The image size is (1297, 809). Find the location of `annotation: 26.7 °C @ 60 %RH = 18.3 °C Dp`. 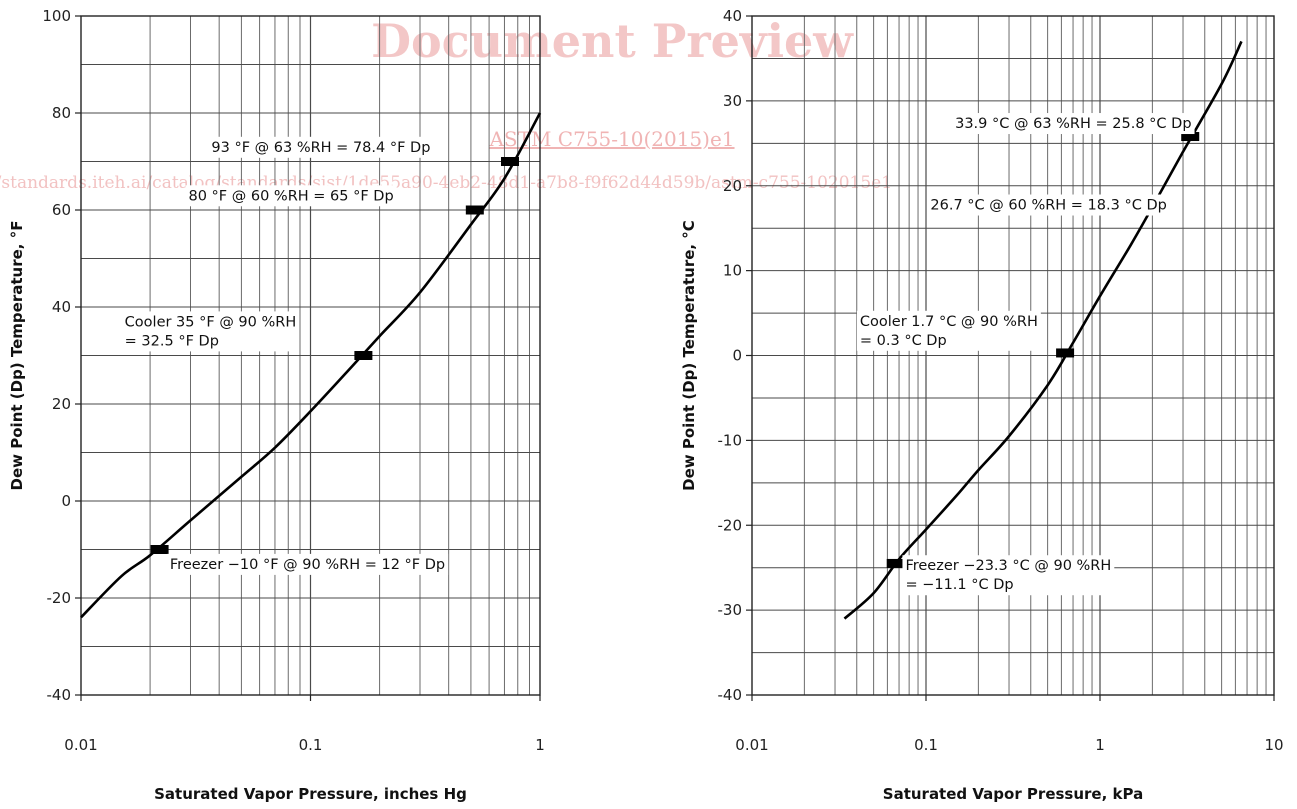

annotation: 26.7 °C @ 60 %RH = 18.3 °C Dp is located at coordinates (1048, 205).